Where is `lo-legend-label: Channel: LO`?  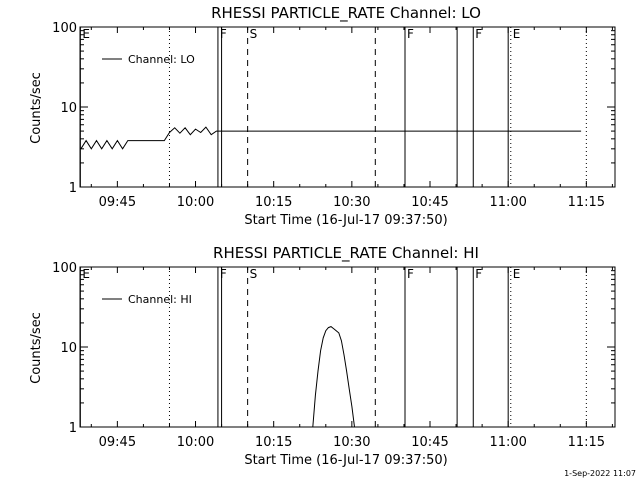
lo-legend-label: Channel: LO is located at coordinates (161, 59).